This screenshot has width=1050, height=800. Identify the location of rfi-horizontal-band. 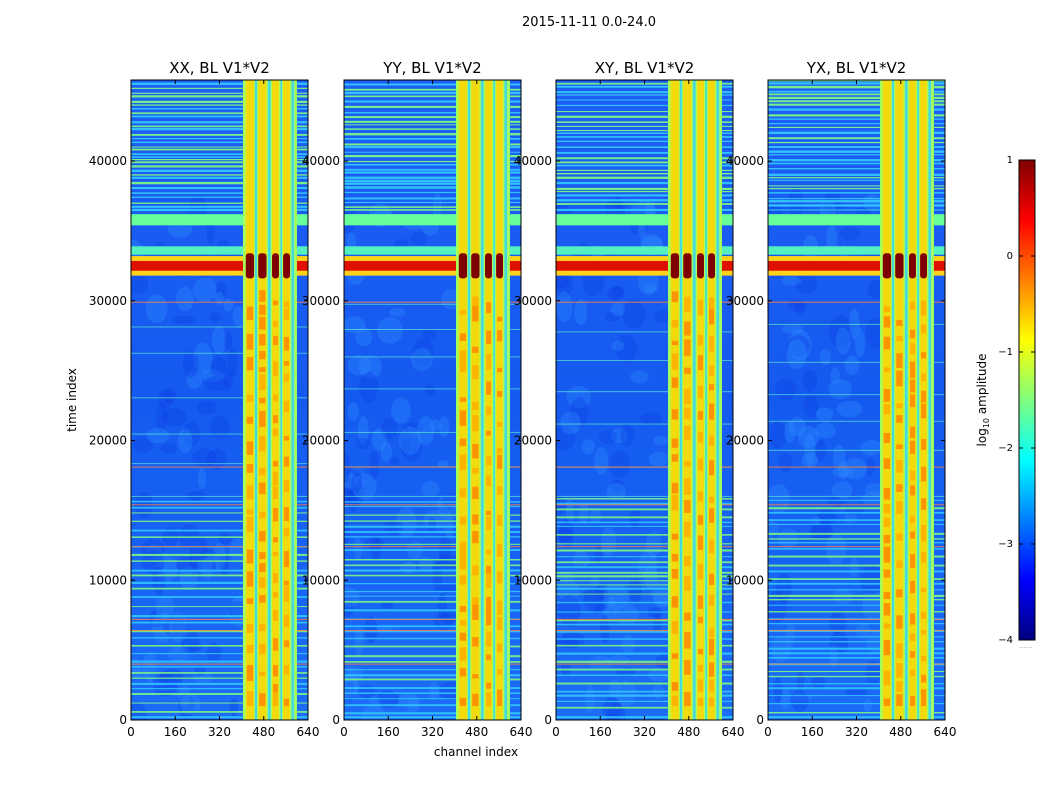
(432, 250).